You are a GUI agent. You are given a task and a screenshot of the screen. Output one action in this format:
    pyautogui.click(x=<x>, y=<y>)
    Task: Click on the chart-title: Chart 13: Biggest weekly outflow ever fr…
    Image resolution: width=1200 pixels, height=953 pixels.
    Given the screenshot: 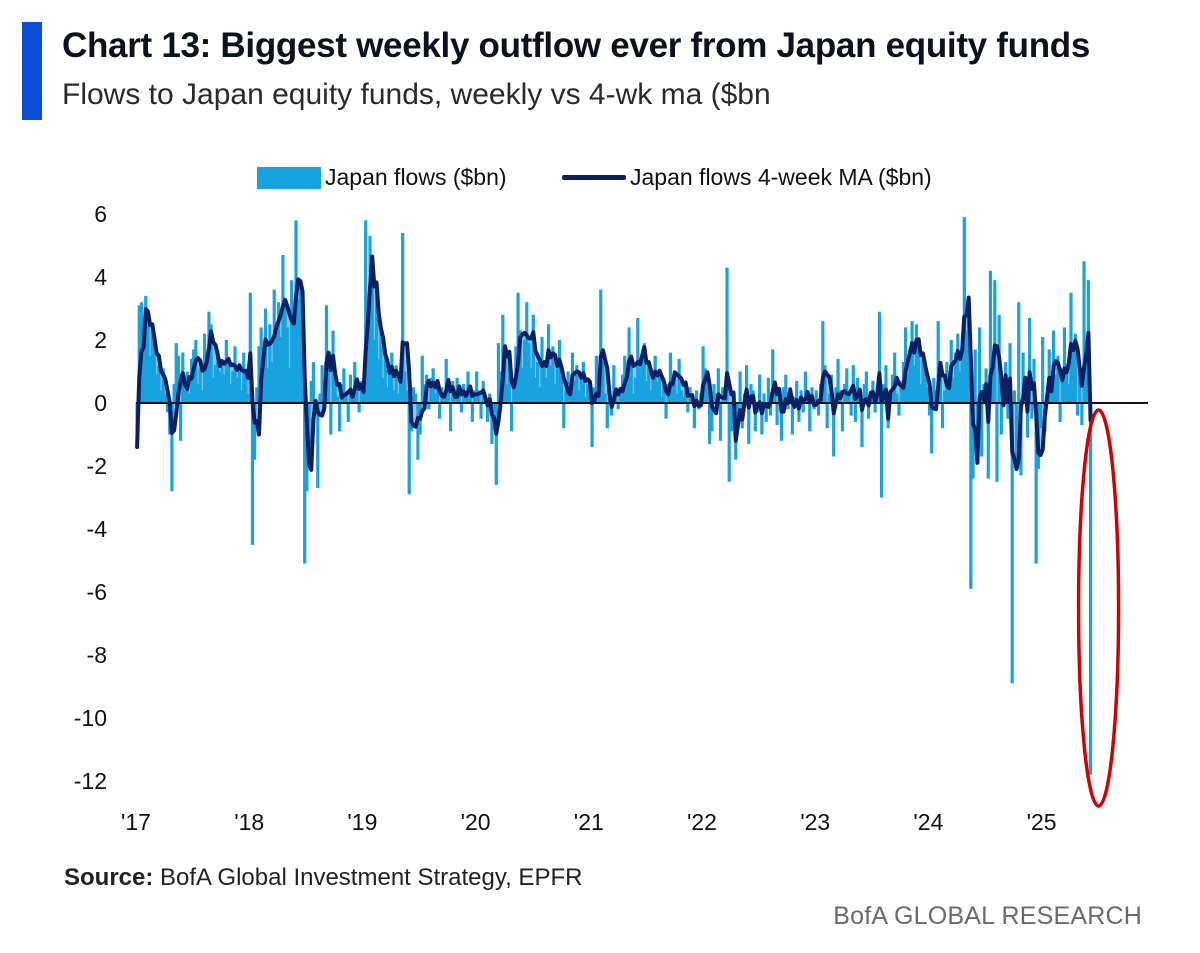 What is the action you would take?
    pyautogui.click(x=576, y=45)
    